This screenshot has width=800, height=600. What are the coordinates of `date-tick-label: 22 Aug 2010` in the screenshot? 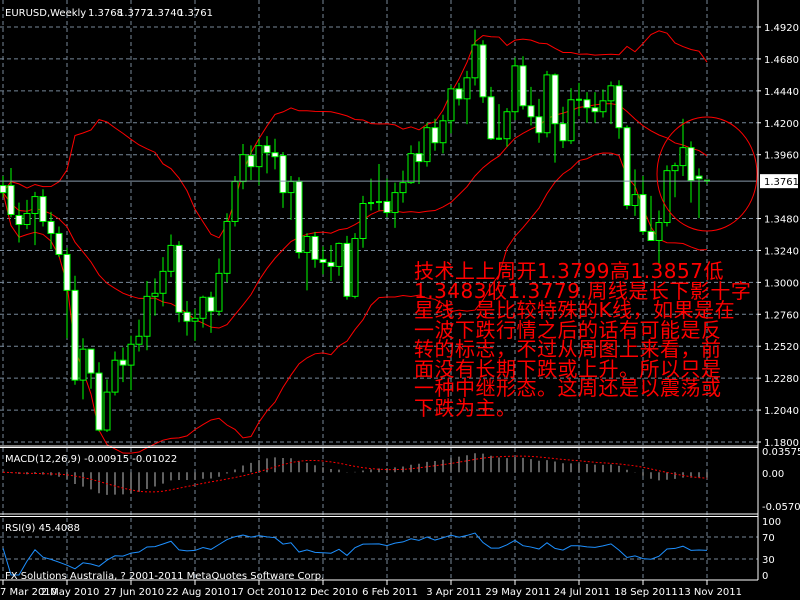 It's located at (198, 592).